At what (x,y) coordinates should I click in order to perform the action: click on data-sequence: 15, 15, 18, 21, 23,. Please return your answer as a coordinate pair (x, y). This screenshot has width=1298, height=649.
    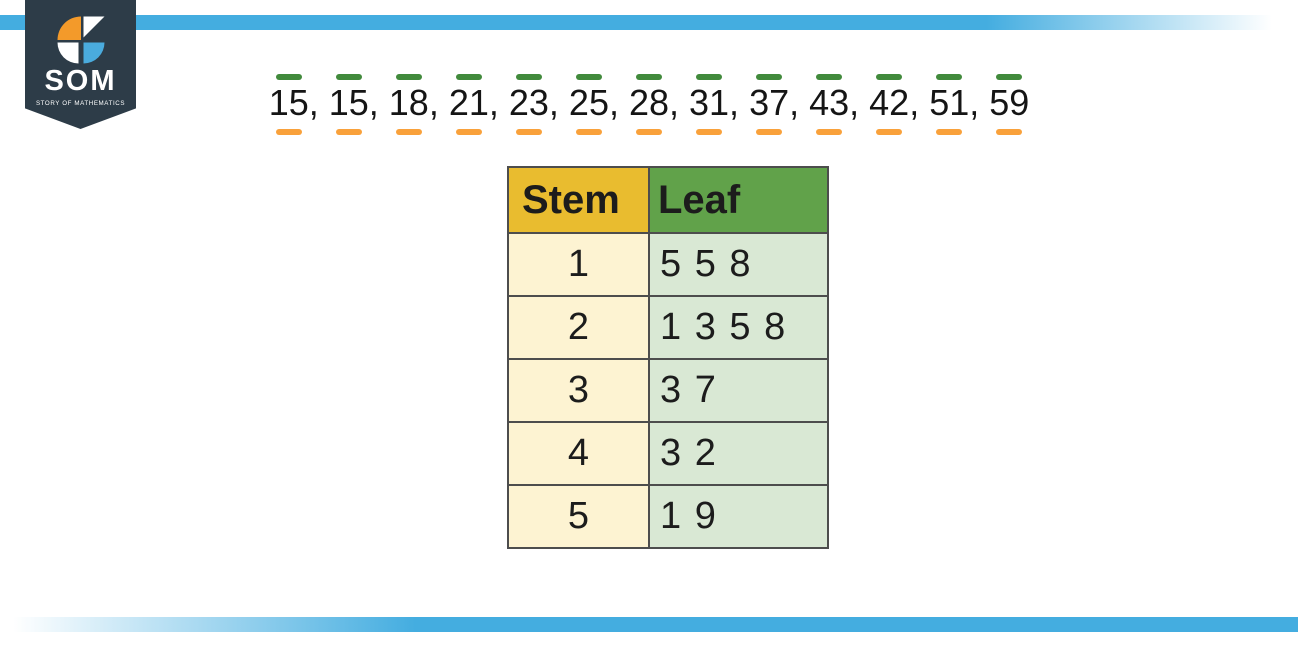
    Looking at the image, I should click on (649, 104).